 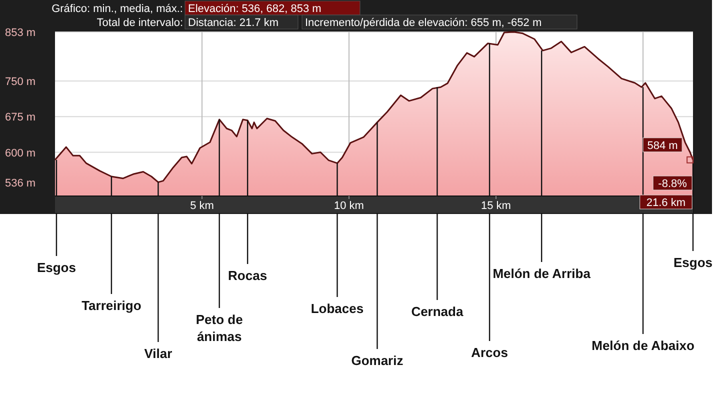 What do you see at coordinates (20, 118) in the screenshot?
I see `y-tick-label: 675 m` at bounding box center [20, 118].